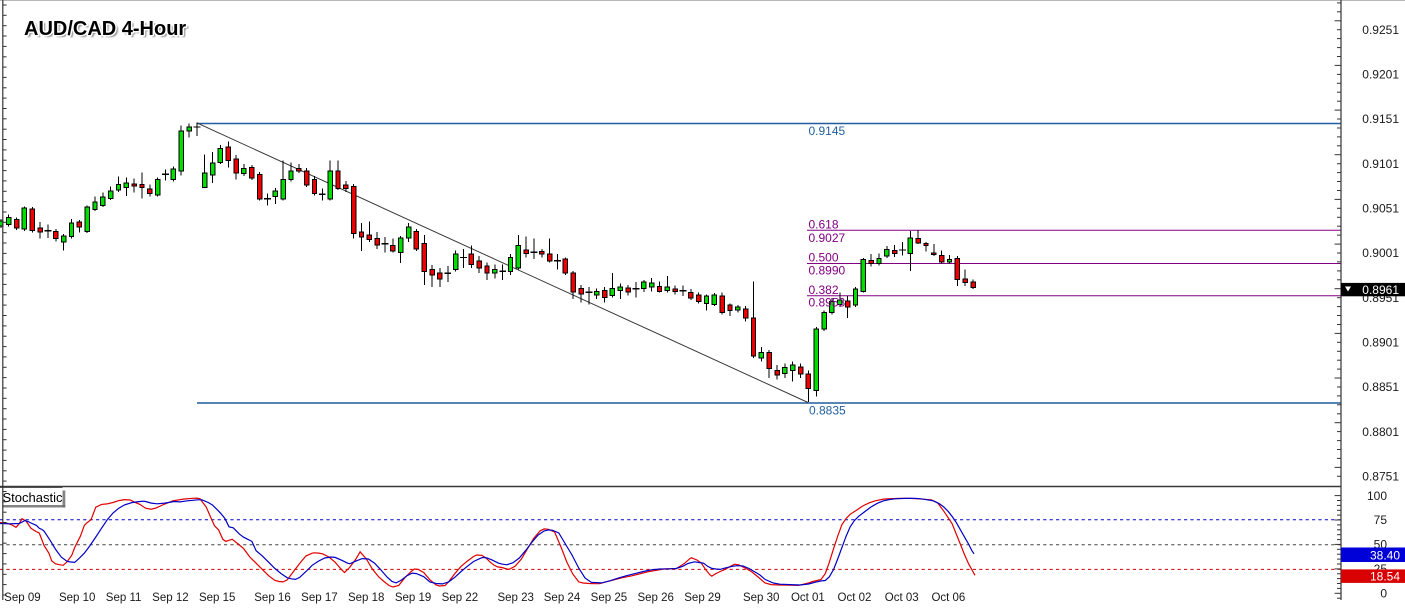 This screenshot has height=611, width=1405. Describe the element at coordinates (1380, 75) in the screenshot. I see `svg-text: 0.9201` at that location.